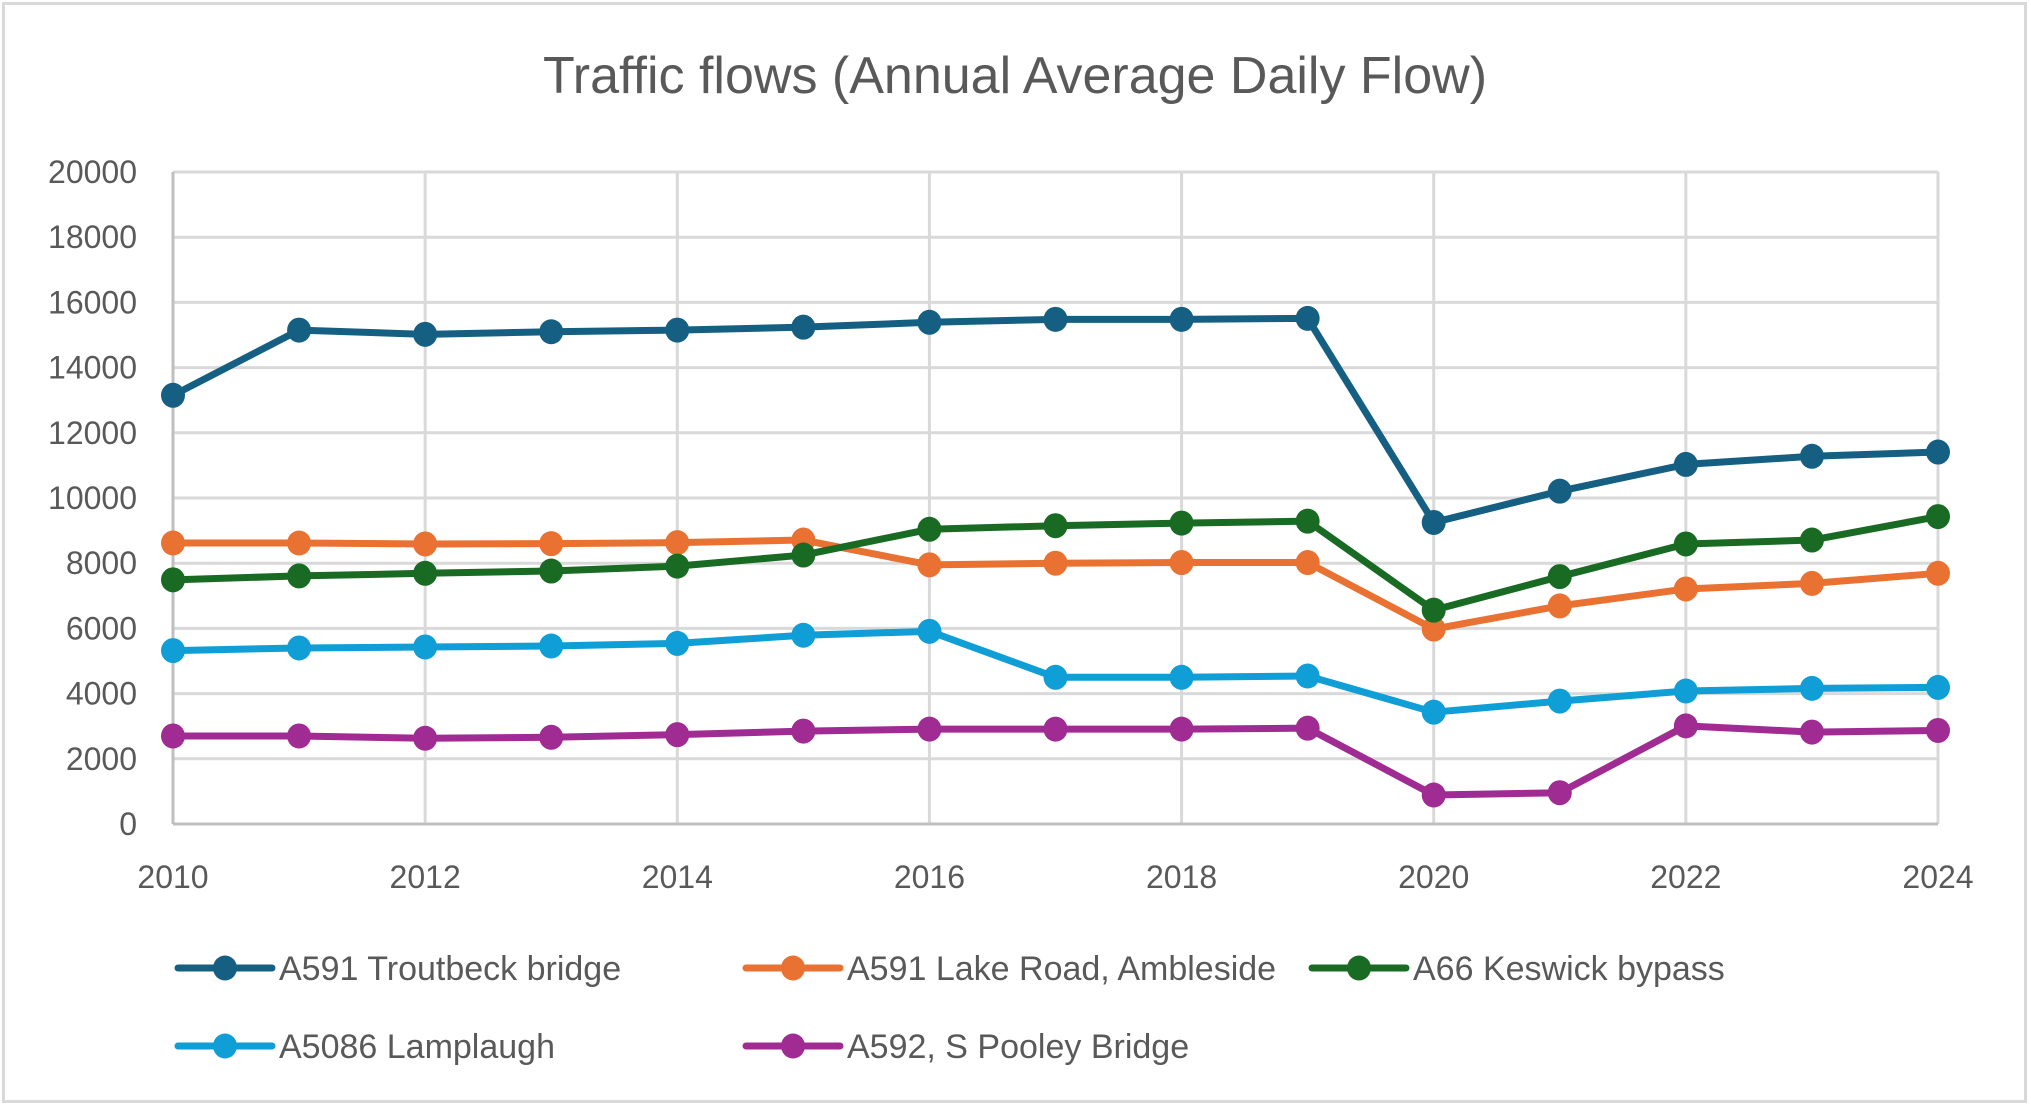 This screenshot has width=2031, height=1107. I want to click on y-tick-label: 0, so click(128, 824).